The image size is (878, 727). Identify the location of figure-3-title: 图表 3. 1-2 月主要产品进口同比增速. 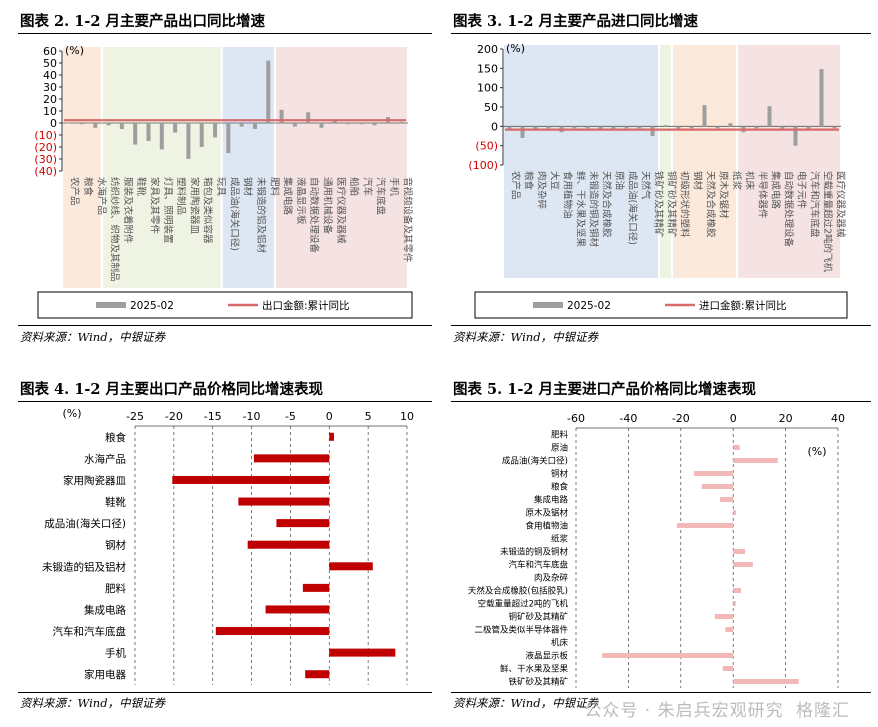
(575, 21).